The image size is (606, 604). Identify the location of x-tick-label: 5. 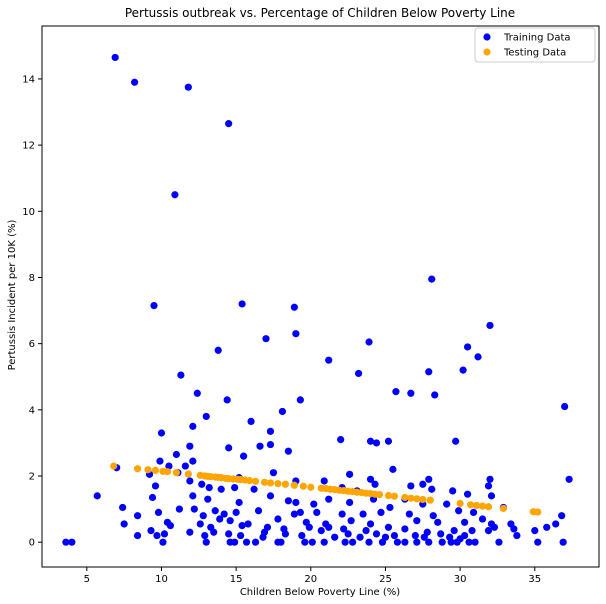
(87, 579).